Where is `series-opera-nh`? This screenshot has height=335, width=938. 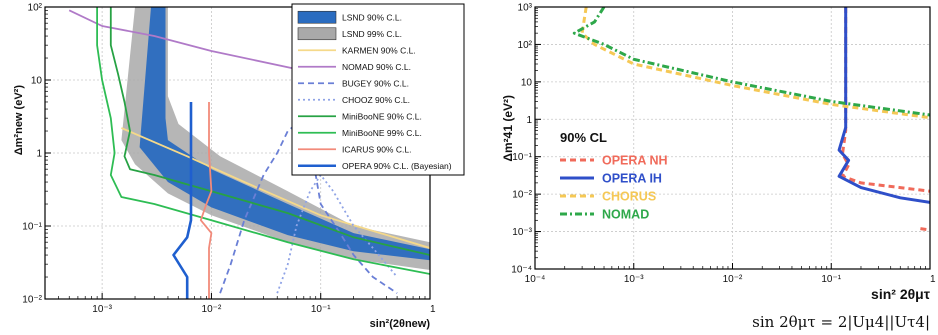
series-opera-nh is located at coordinates (885, 100).